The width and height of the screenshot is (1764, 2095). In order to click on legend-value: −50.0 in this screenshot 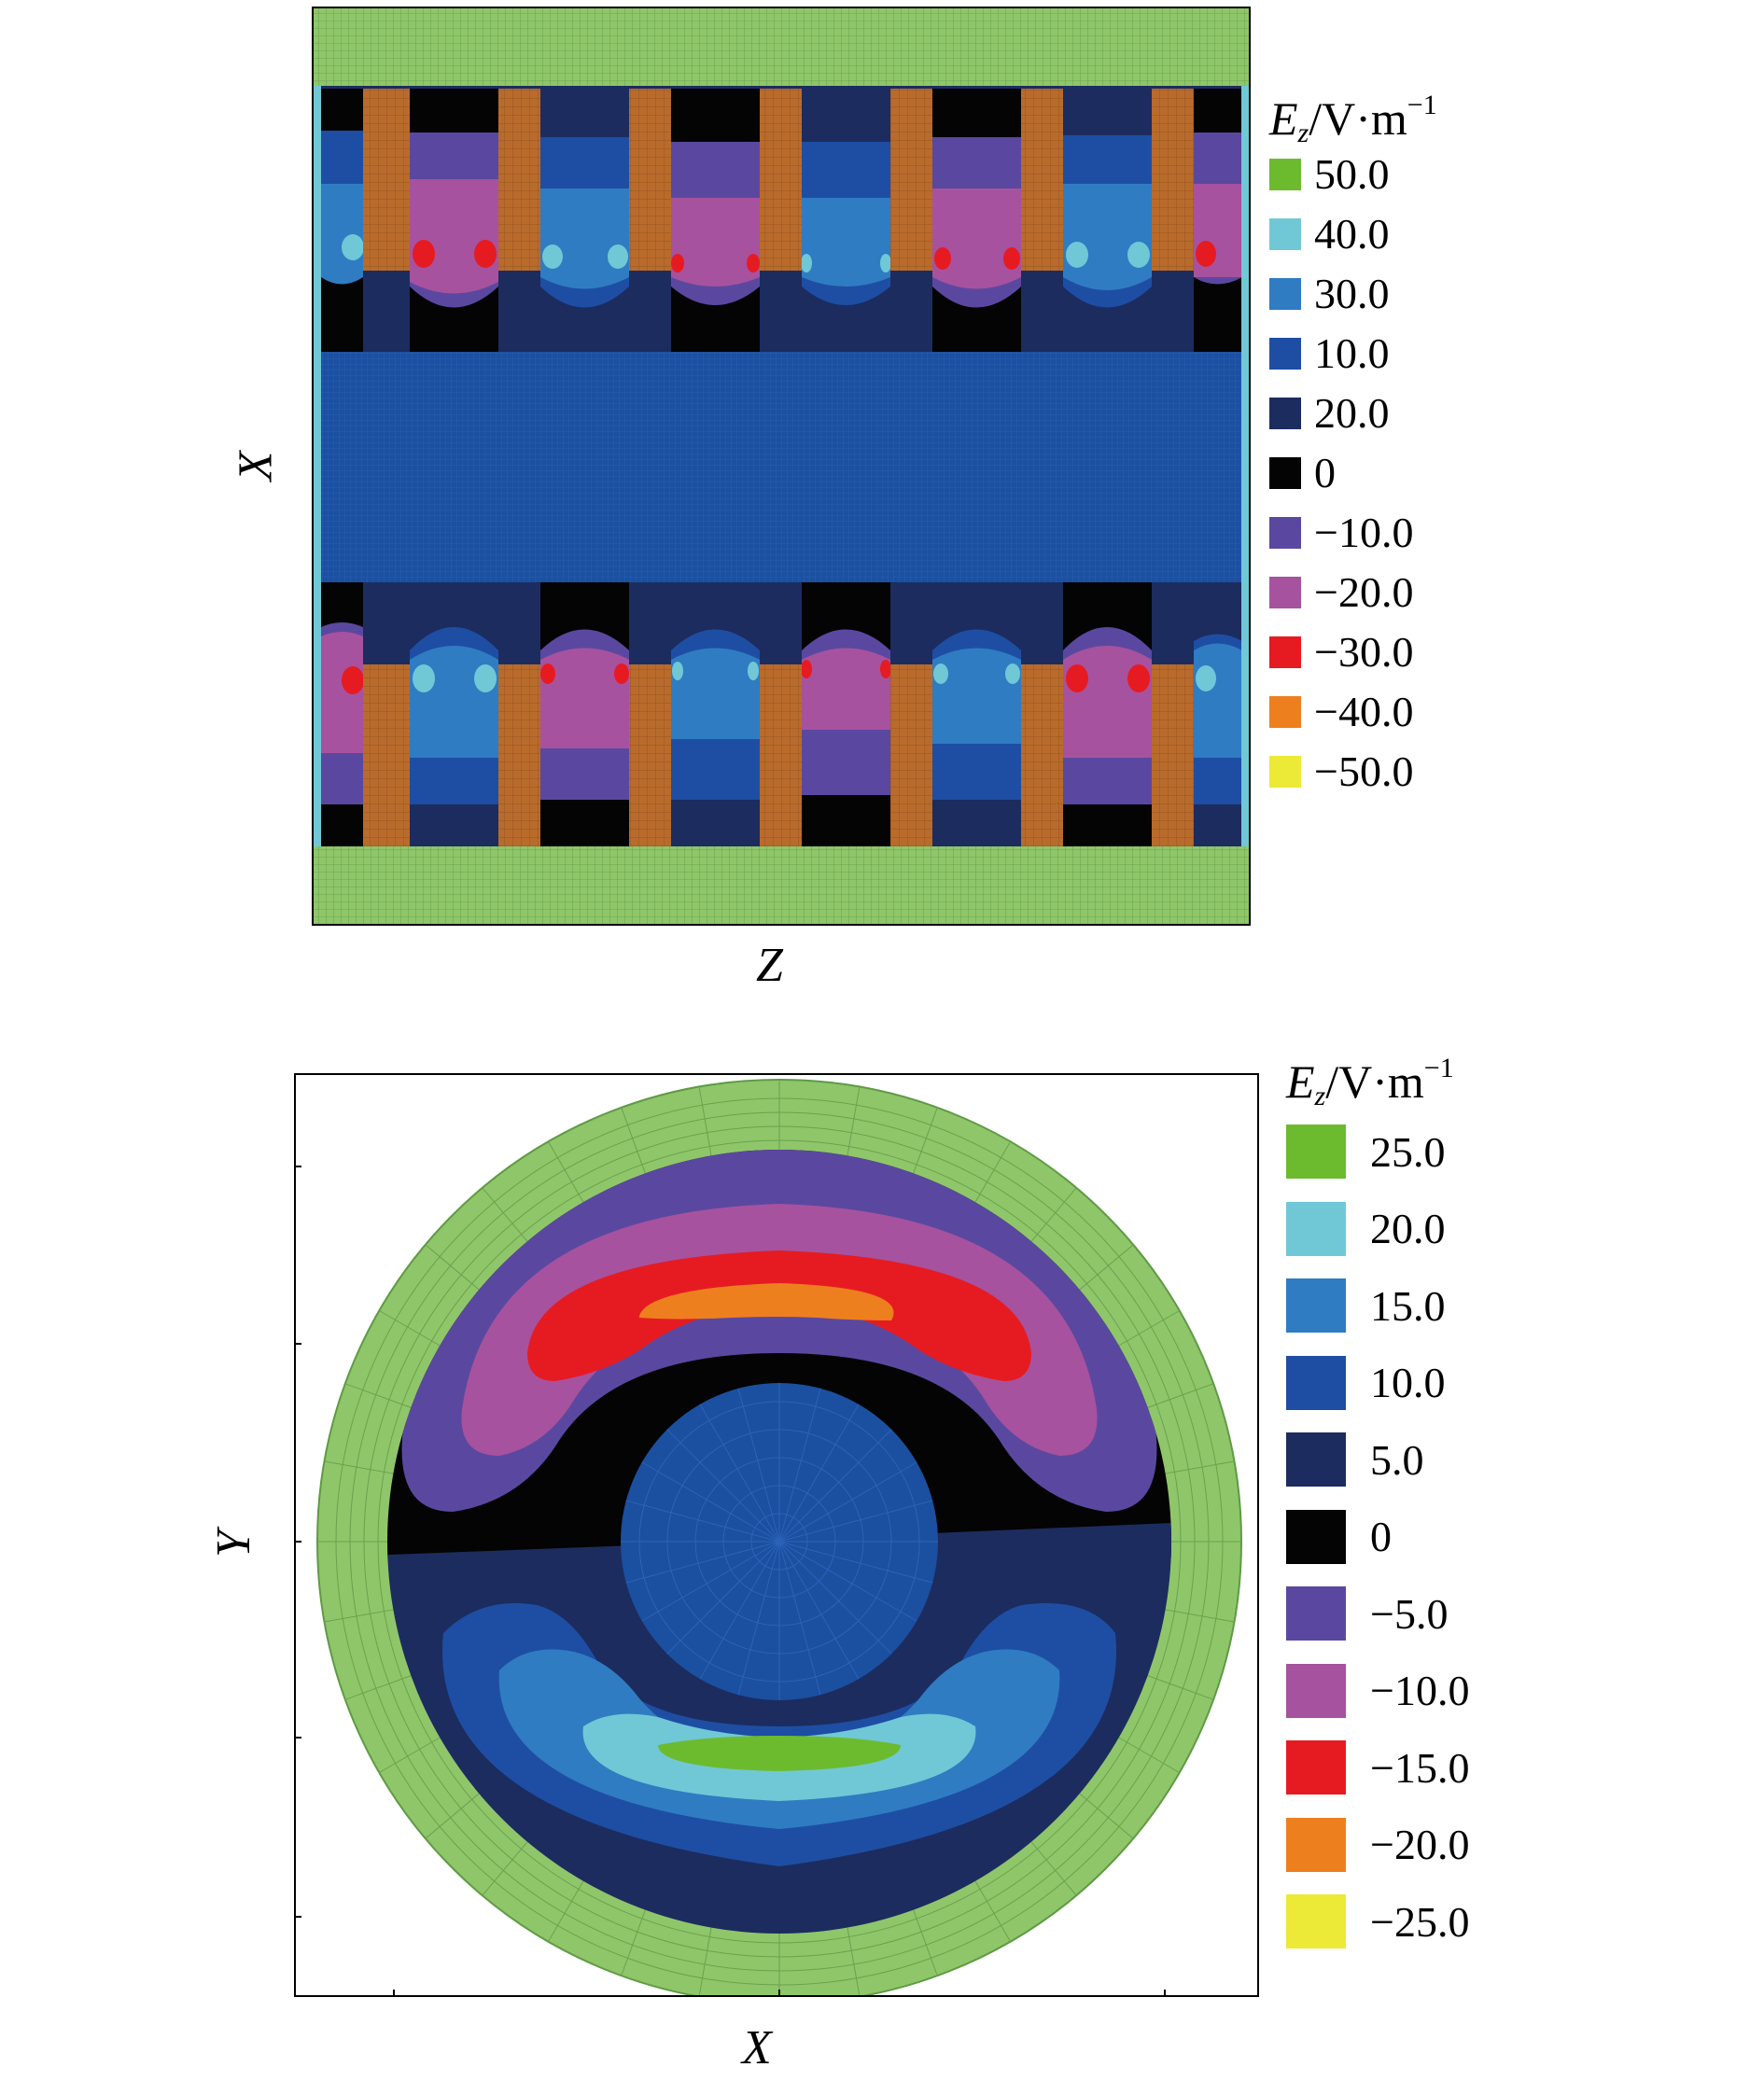, I will do `click(1364, 771)`.